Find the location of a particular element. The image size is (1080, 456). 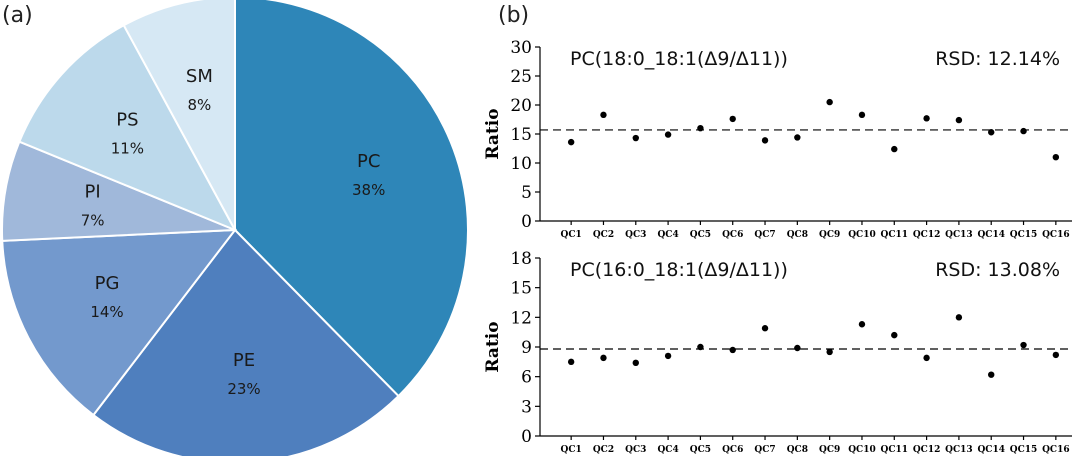

scatter-top-xtick-label: QC2 is located at coordinates (603, 235).